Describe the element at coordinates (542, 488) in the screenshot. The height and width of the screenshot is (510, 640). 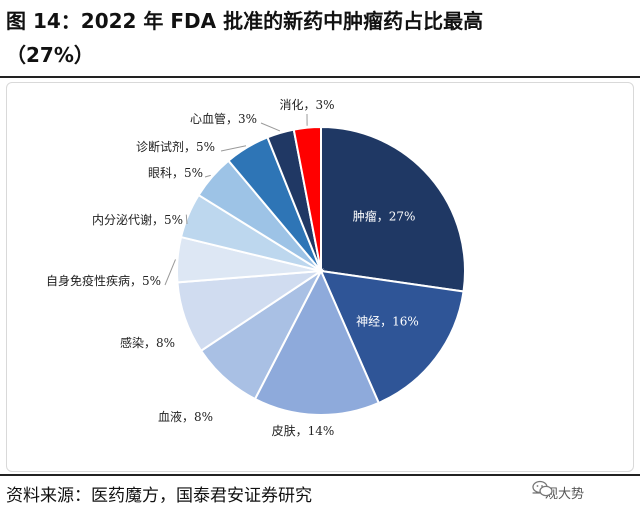
I see `wechat-icon` at that location.